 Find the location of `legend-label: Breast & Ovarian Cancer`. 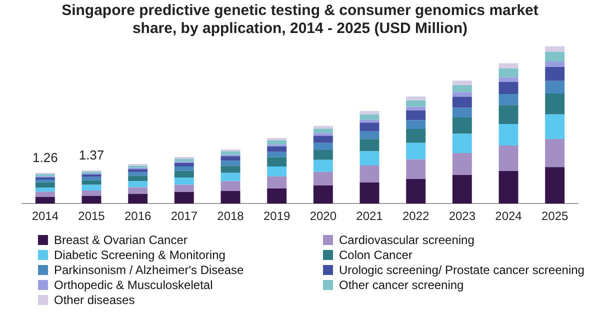

legend-label: Breast & Ovarian Cancer is located at coordinates (121, 240).